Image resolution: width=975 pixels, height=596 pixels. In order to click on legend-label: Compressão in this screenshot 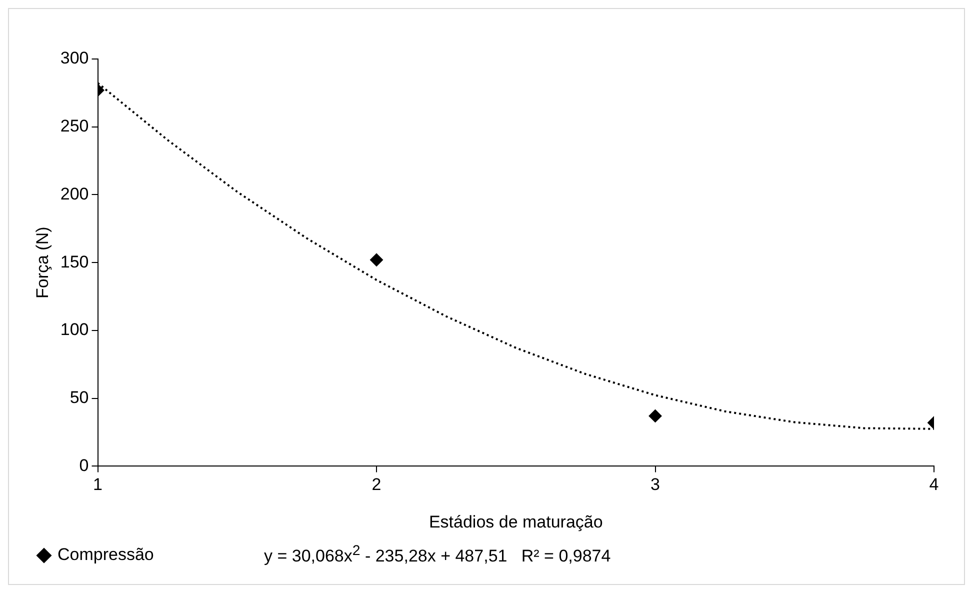, I will do `click(106, 554)`.